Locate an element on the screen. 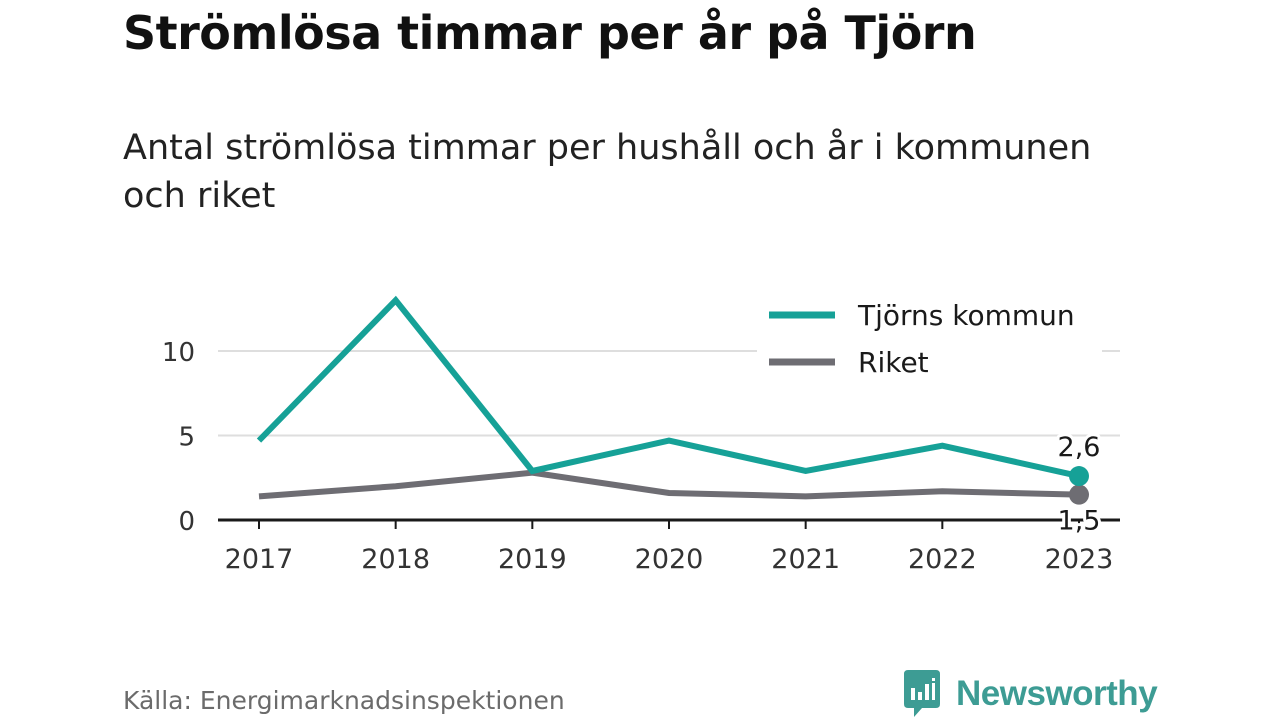  brand-name: Newsworthy is located at coordinates (1057, 693).